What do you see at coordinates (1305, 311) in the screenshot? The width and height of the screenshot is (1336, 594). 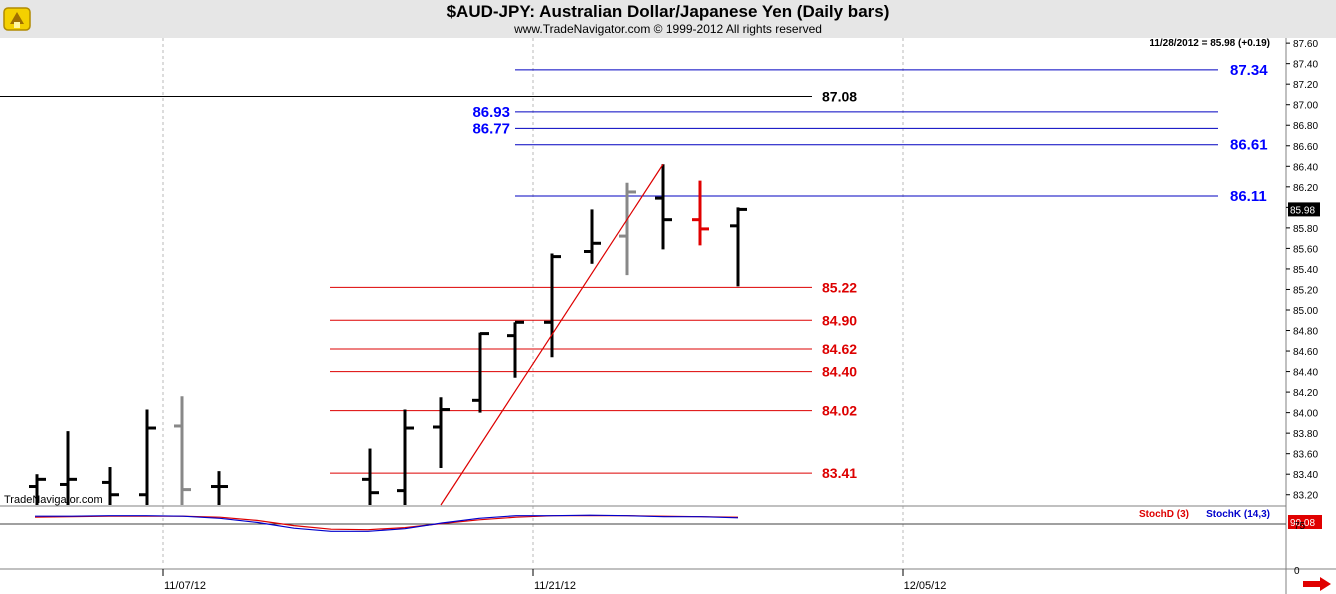 I see `axis-tick-label: 85.00` at bounding box center [1305, 311].